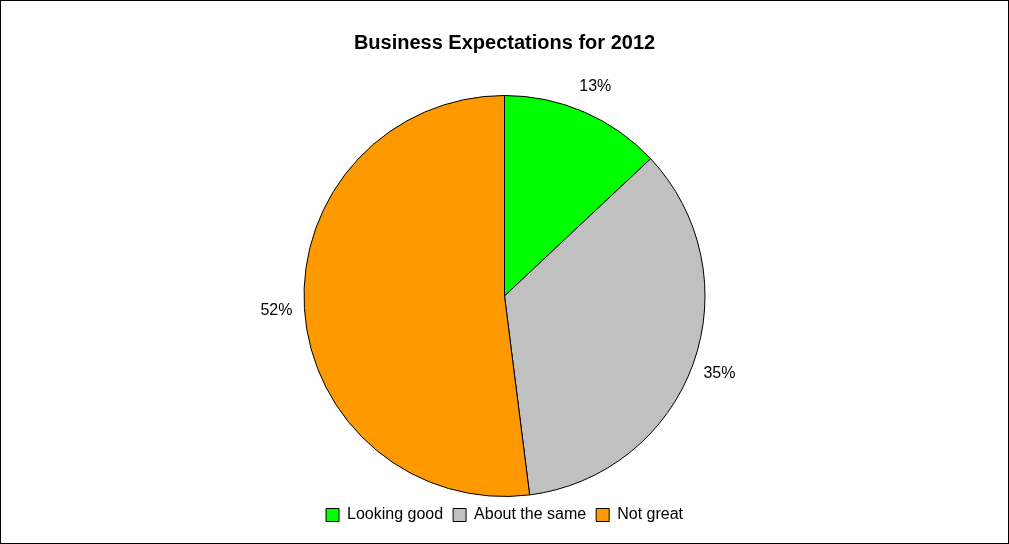 Image resolution: width=1009 pixels, height=544 pixels. I want to click on data-label: 13%, so click(595, 85).